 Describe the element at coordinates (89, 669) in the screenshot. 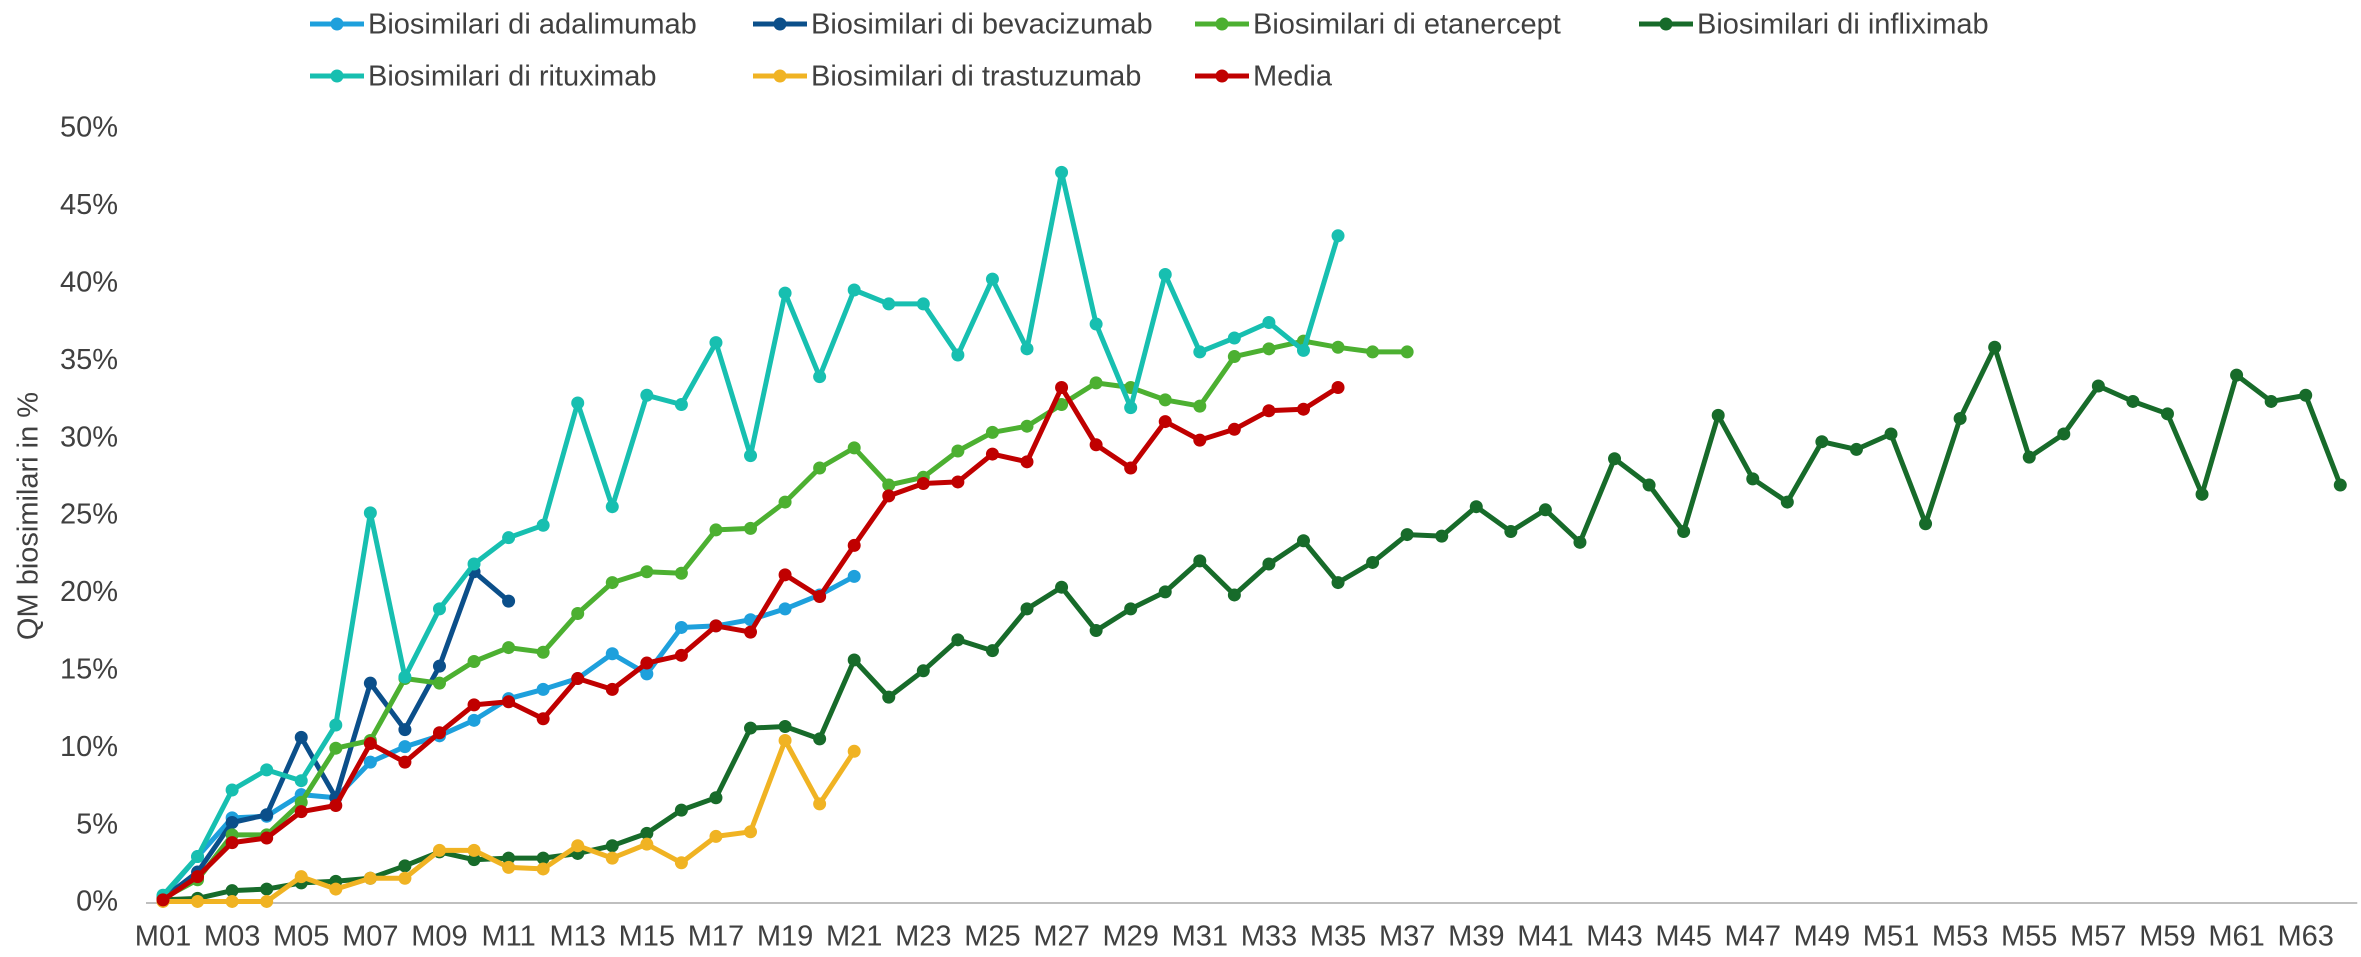

I see `y-tick-label: 15%` at that location.